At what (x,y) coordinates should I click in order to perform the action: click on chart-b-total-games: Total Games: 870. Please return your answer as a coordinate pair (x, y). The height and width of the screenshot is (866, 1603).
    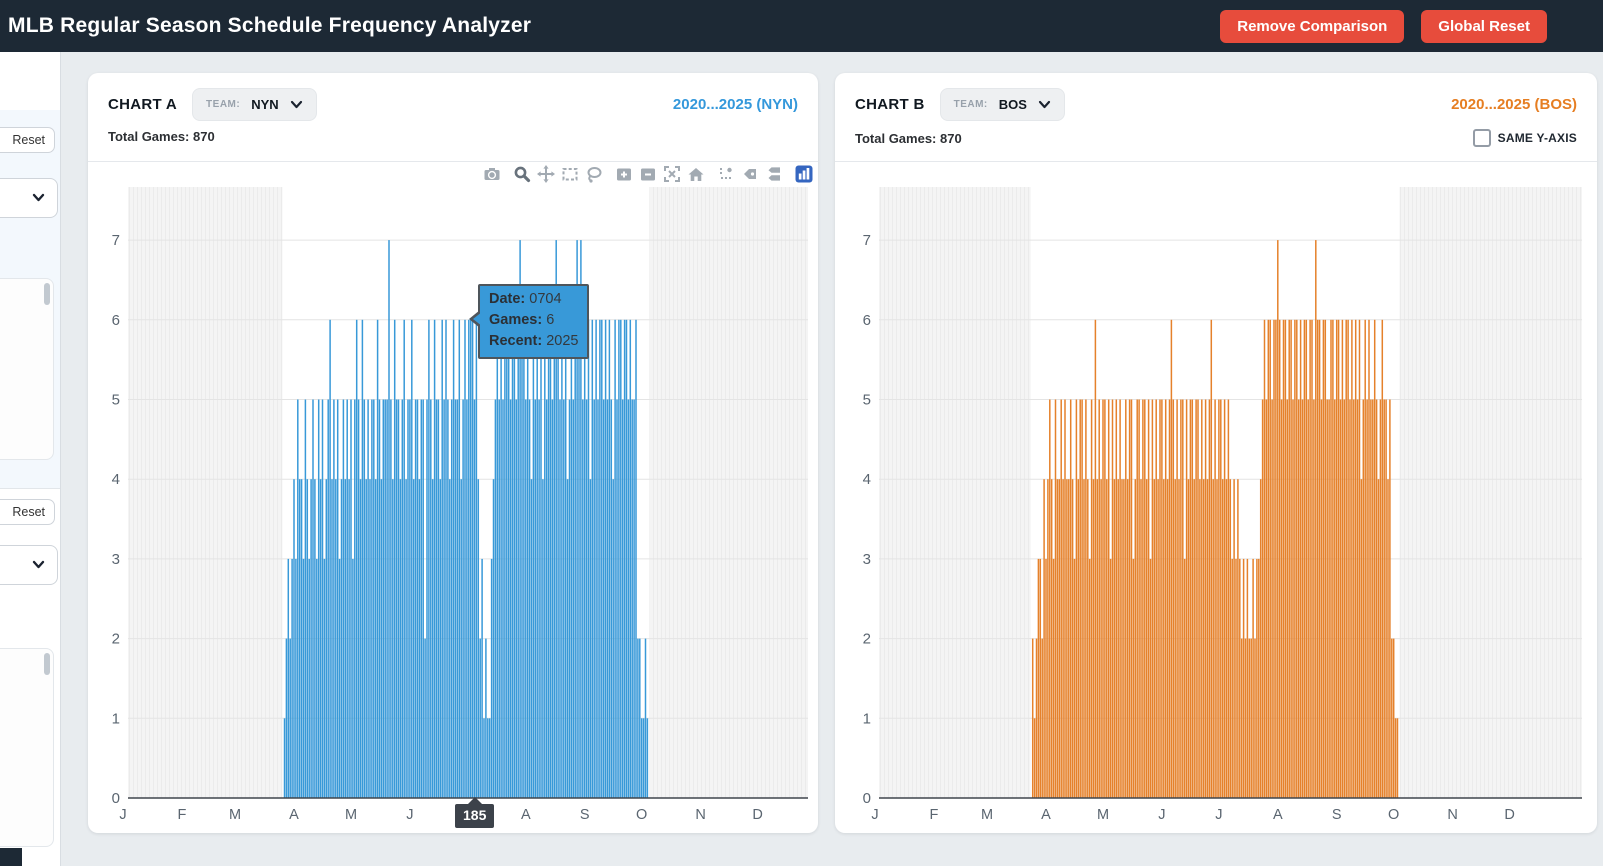
    Looking at the image, I should click on (908, 138).